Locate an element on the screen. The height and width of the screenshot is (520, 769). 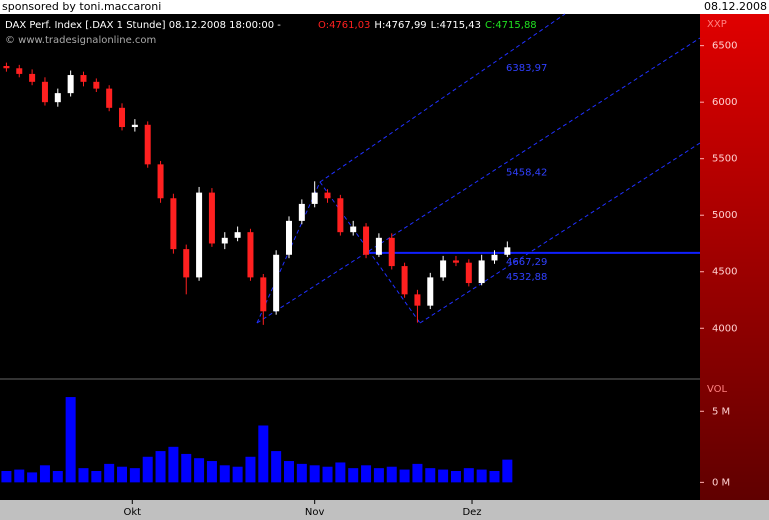
ohlc-label: H:4767,99 is located at coordinates (400, 25).